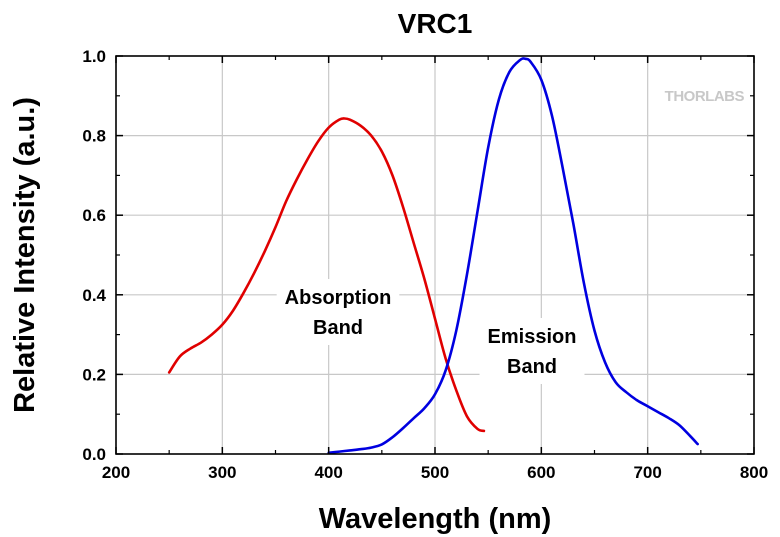  What do you see at coordinates (338, 298) in the screenshot?
I see `absorption-band-label-line: Absorption` at bounding box center [338, 298].